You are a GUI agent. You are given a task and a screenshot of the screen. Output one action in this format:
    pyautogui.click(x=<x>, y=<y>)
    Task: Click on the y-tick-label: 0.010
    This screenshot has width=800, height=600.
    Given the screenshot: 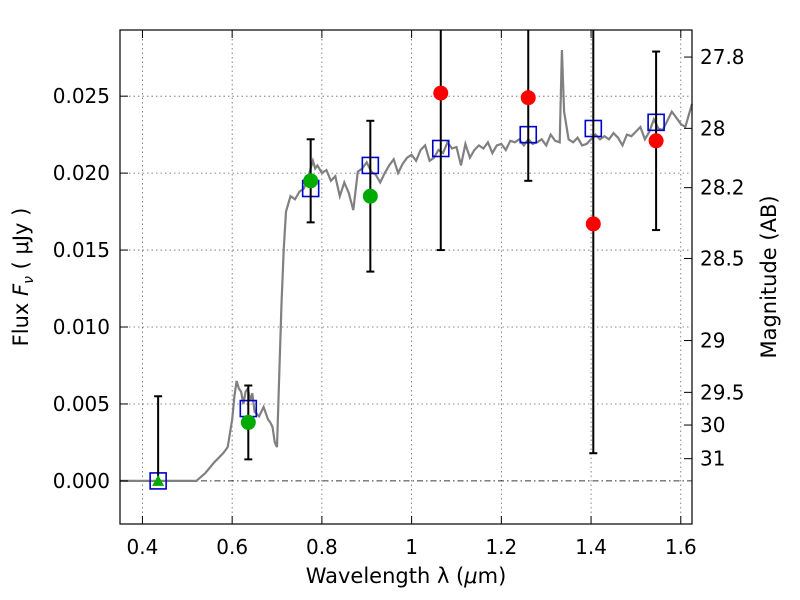 What is the action you would take?
    pyautogui.click(x=81, y=327)
    